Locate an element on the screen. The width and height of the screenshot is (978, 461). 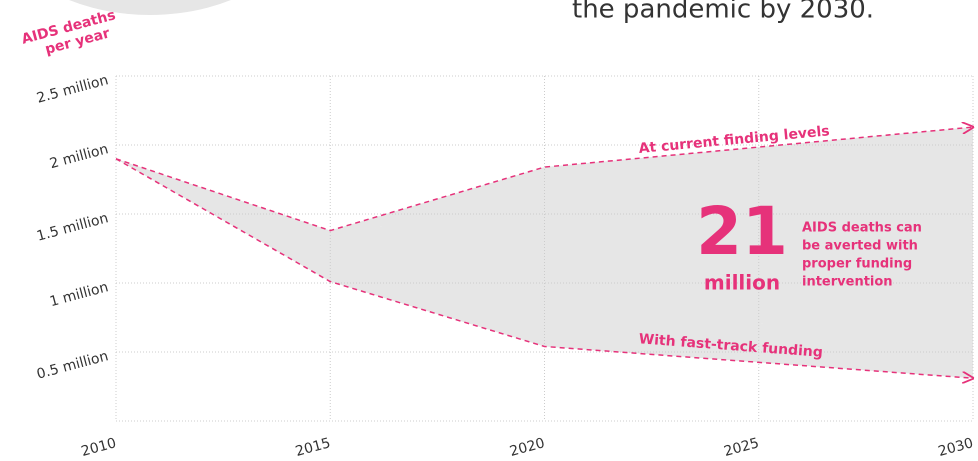
x-tick-label: 2010 is located at coordinates (99, 447).